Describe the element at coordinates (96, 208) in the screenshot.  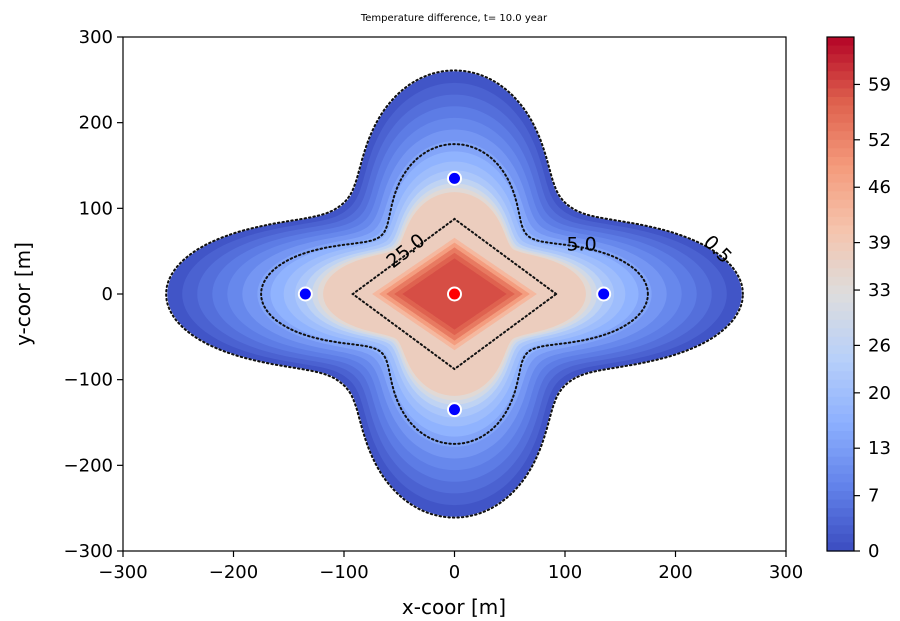
I see `y-tick-label: 100` at that location.